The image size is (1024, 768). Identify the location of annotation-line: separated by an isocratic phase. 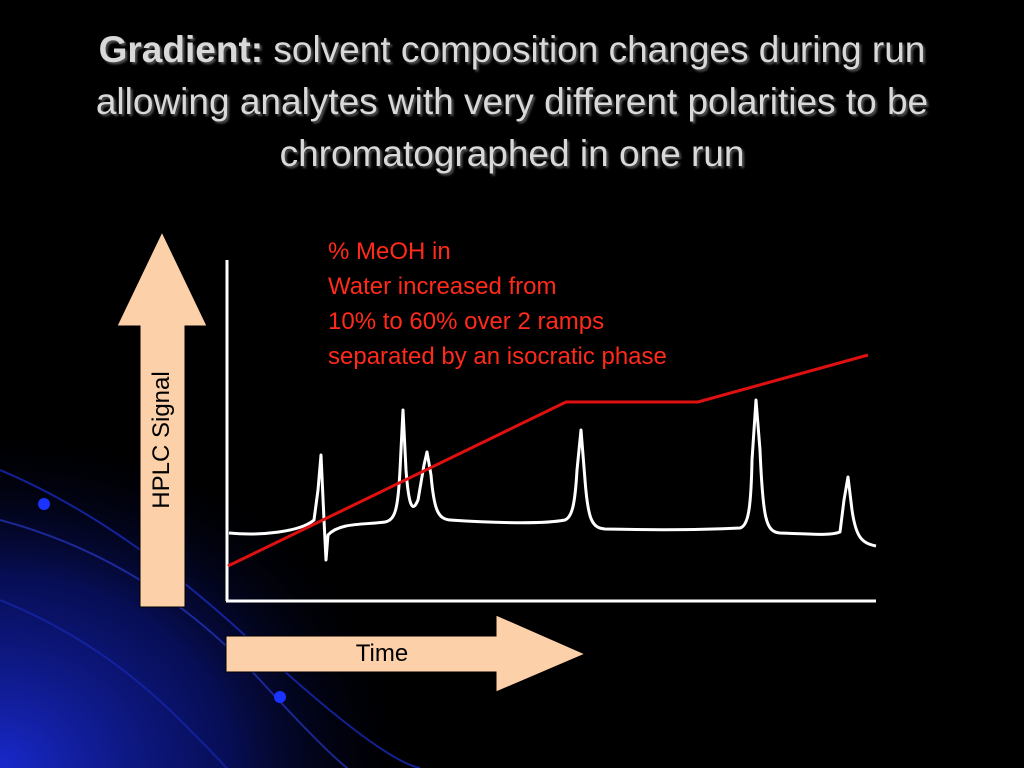
(497, 356).